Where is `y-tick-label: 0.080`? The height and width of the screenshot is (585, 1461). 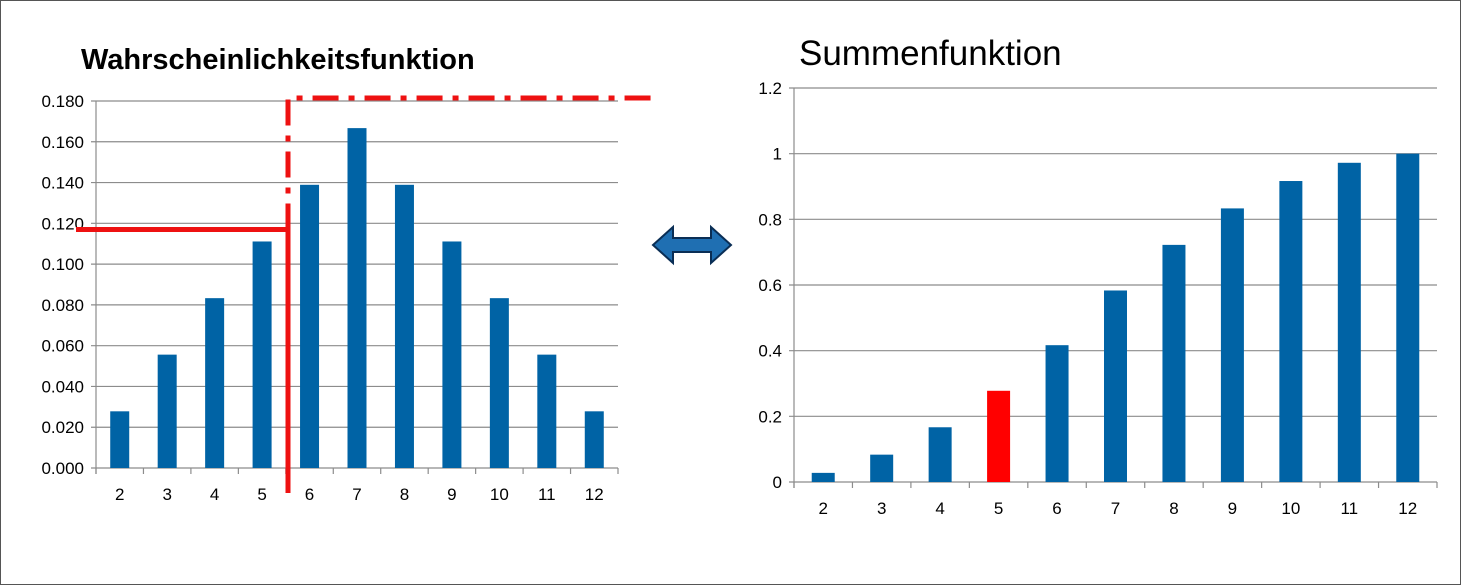 y-tick-label: 0.080 is located at coordinates (62, 305).